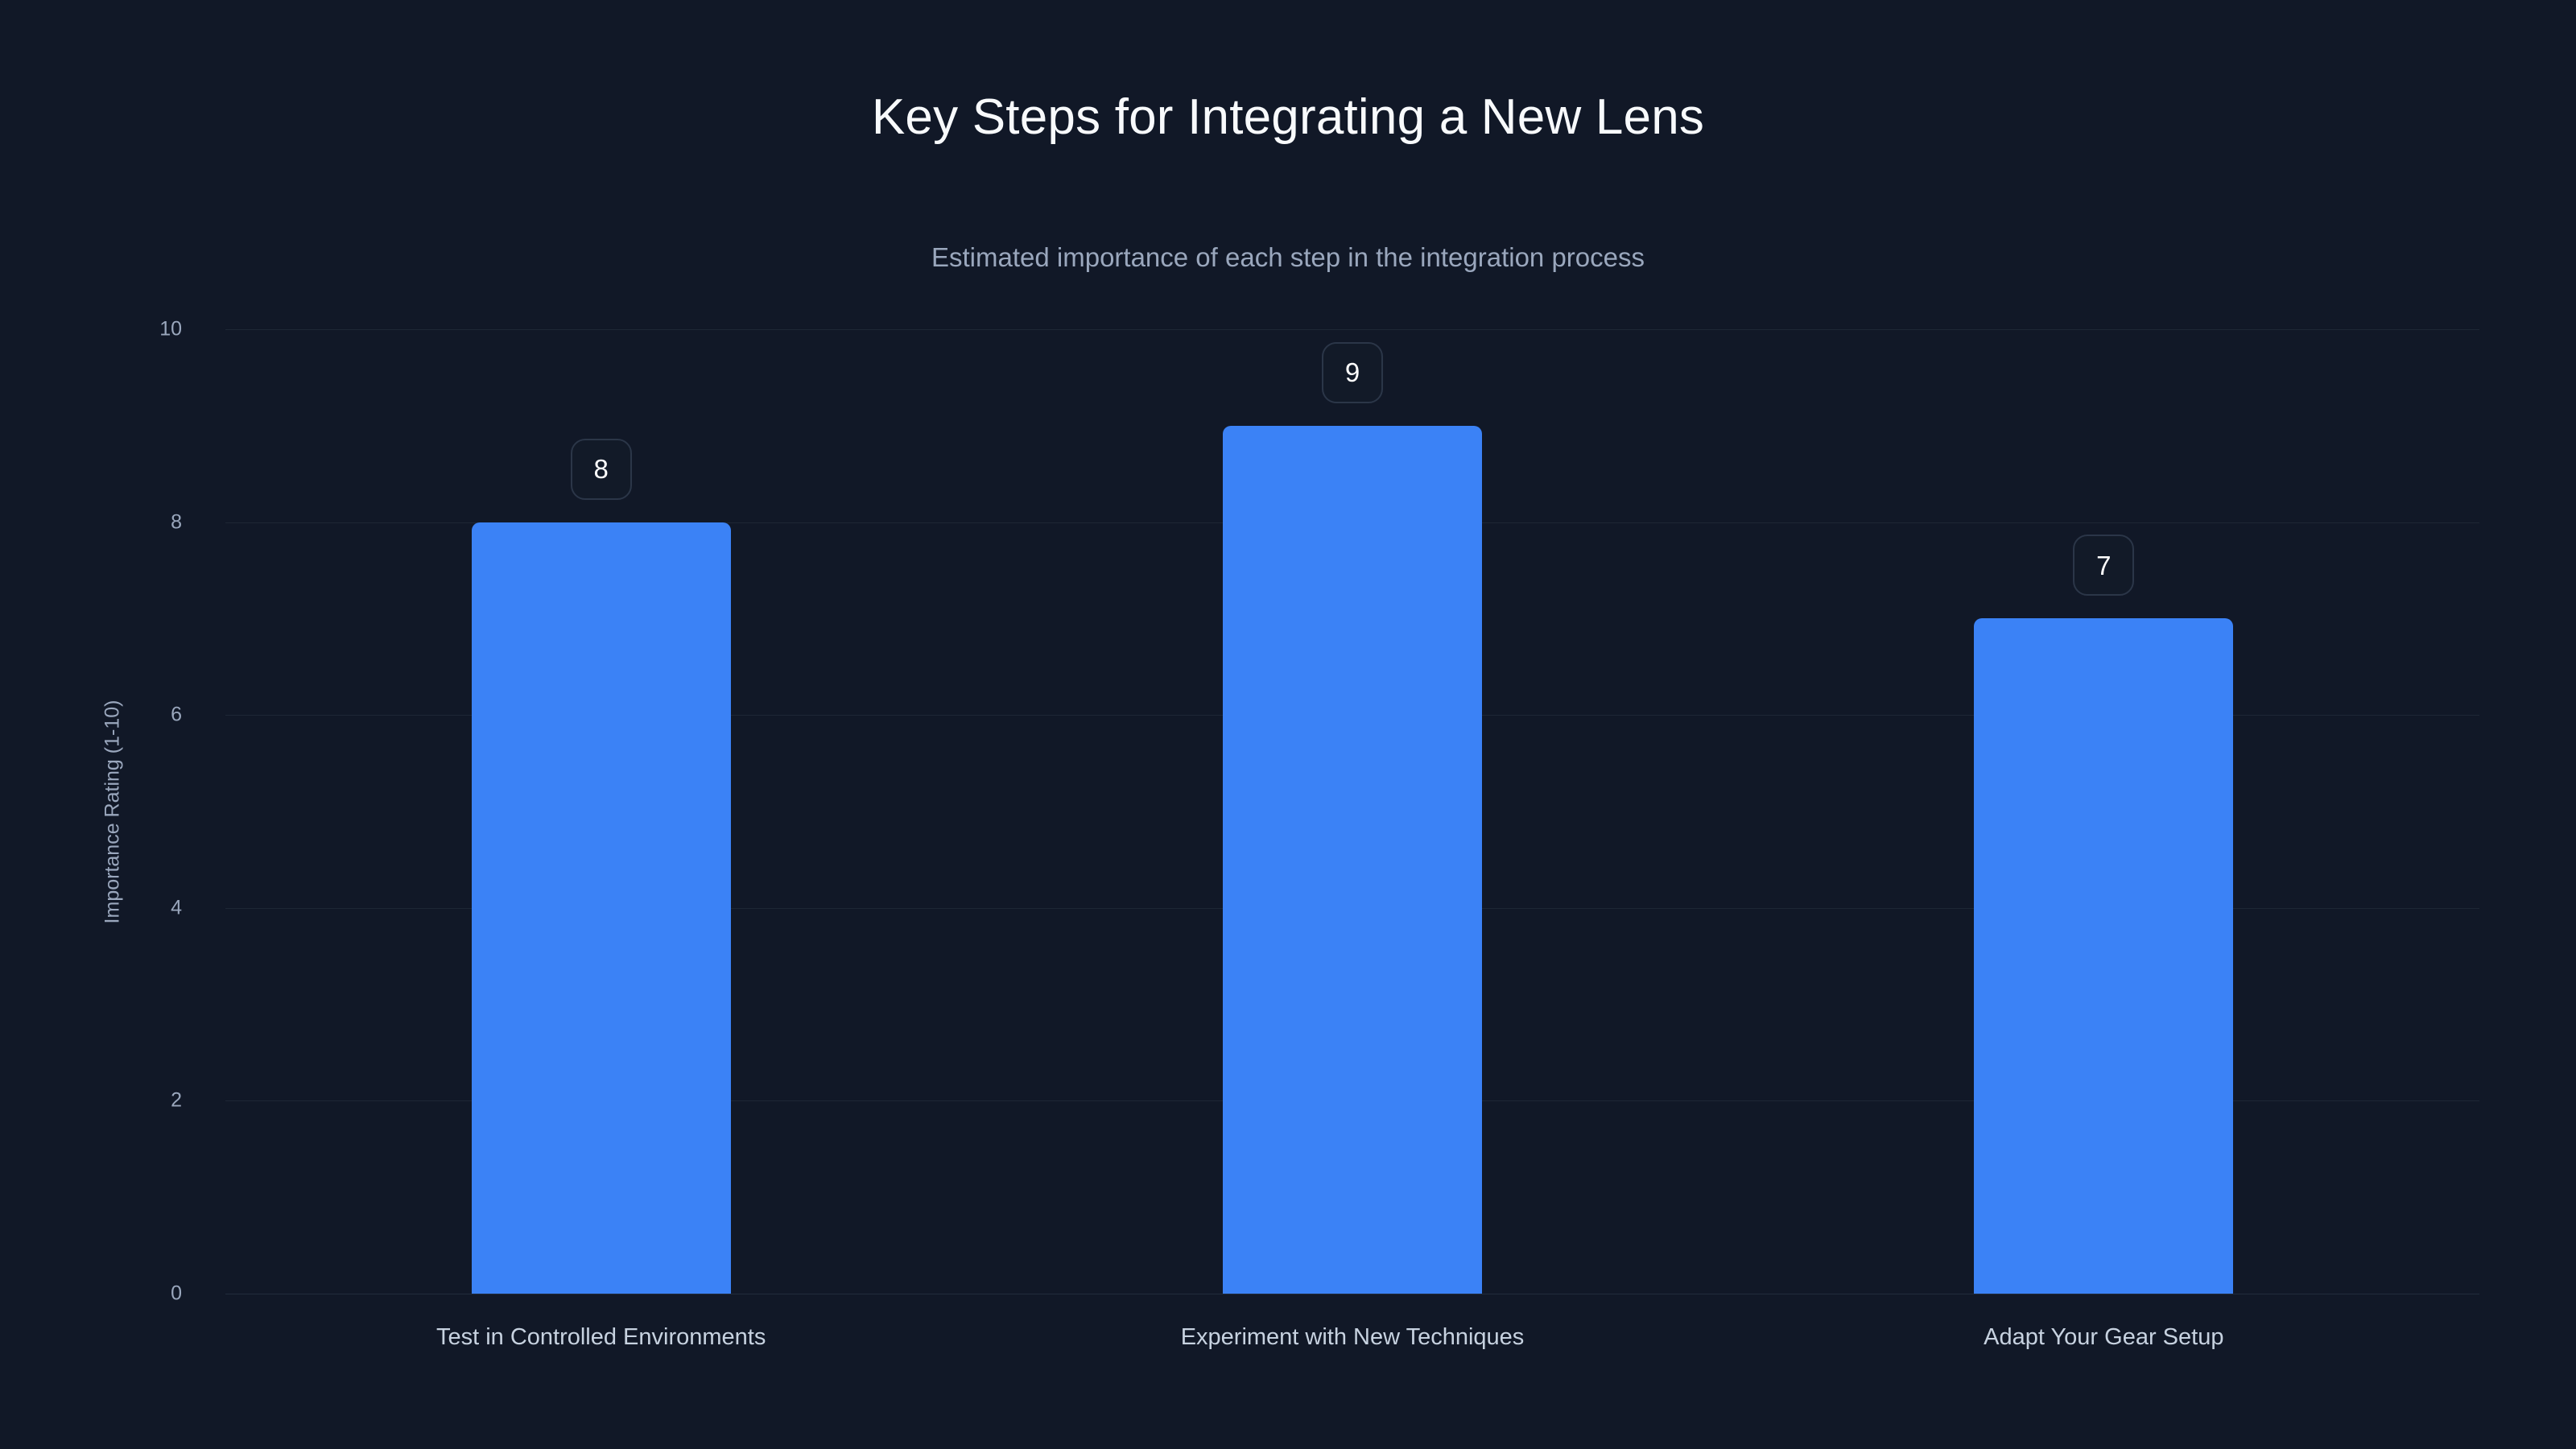 This screenshot has width=2576, height=1449. I want to click on x-axis-category-label: Test in Controlled Environments, so click(601, 1337).